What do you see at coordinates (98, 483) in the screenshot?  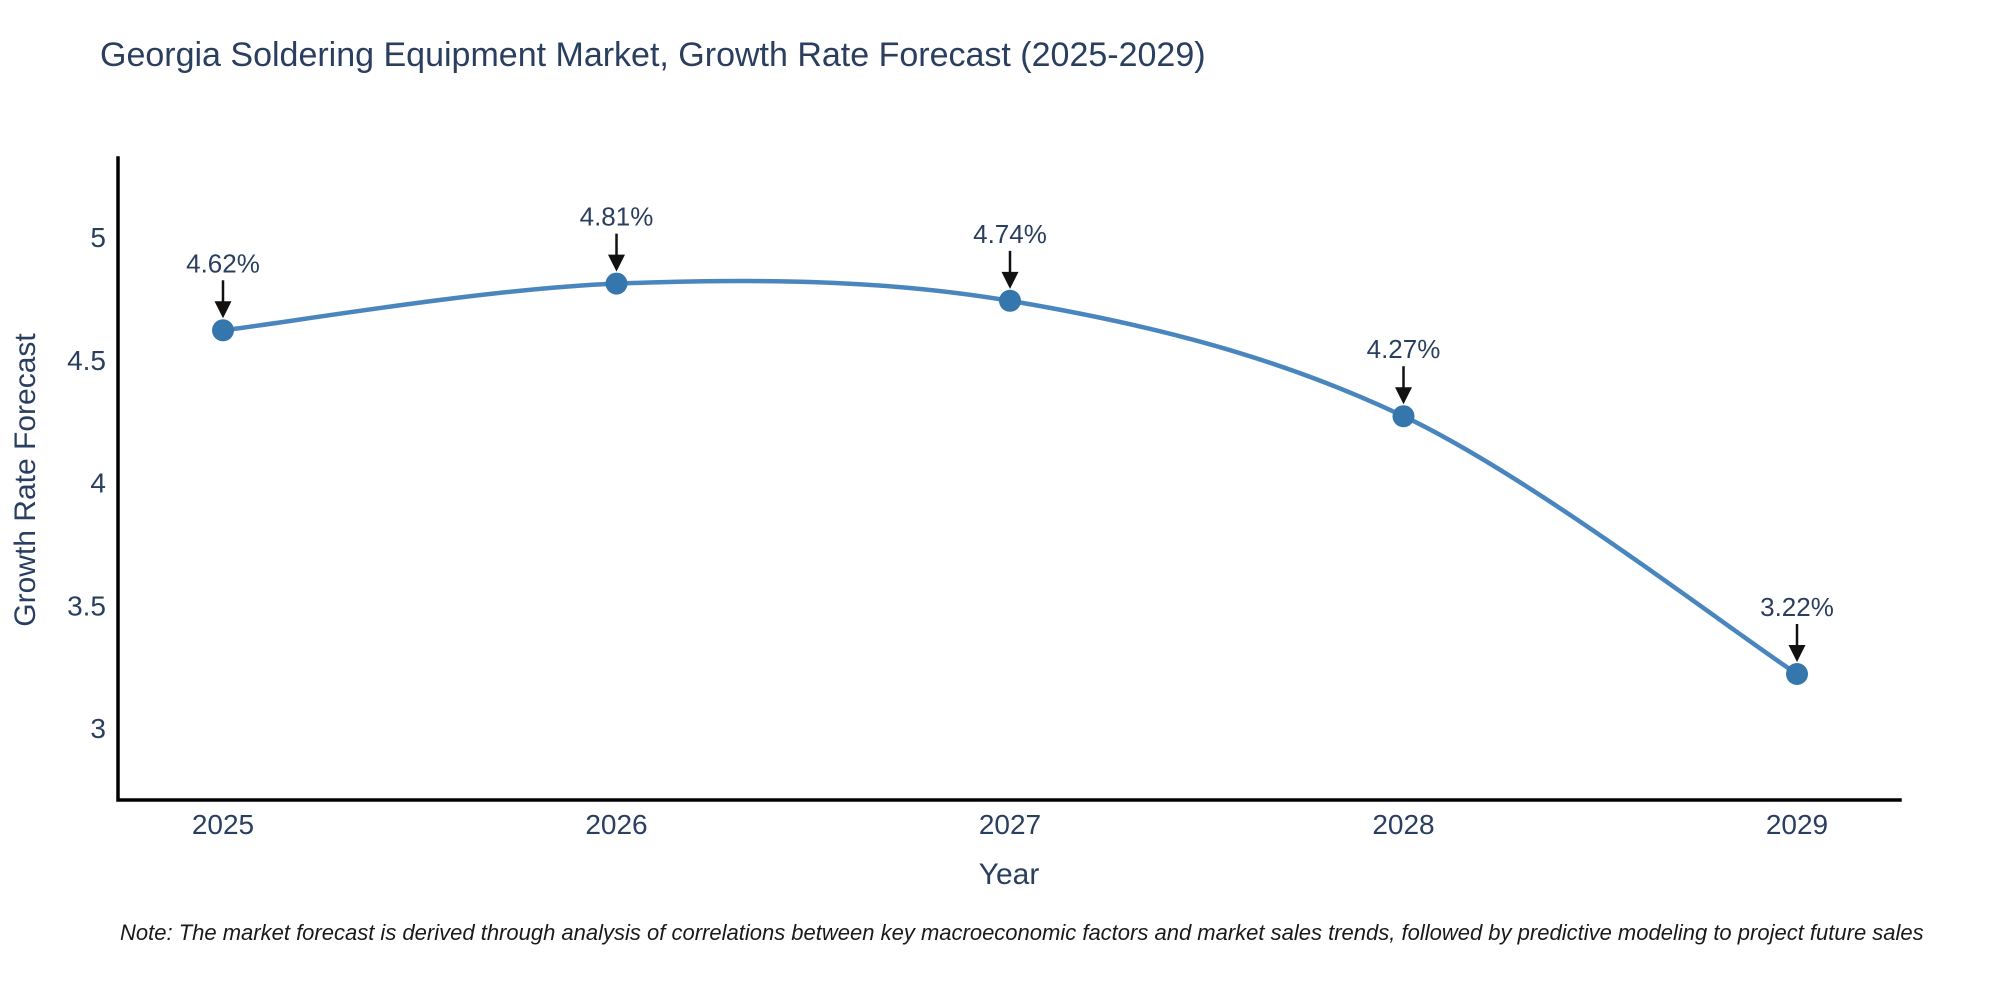 I see `y-tick-label: 4` at bounding box center [98, 483].